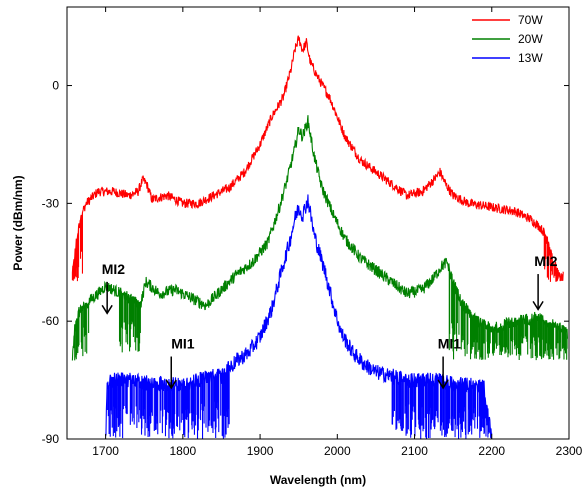 This screenshot has width=584, height=493. Describe the element at coordinates (318, 480) in the screenshot. I see `x-axis-label: Wavelength (nm)` at that location.